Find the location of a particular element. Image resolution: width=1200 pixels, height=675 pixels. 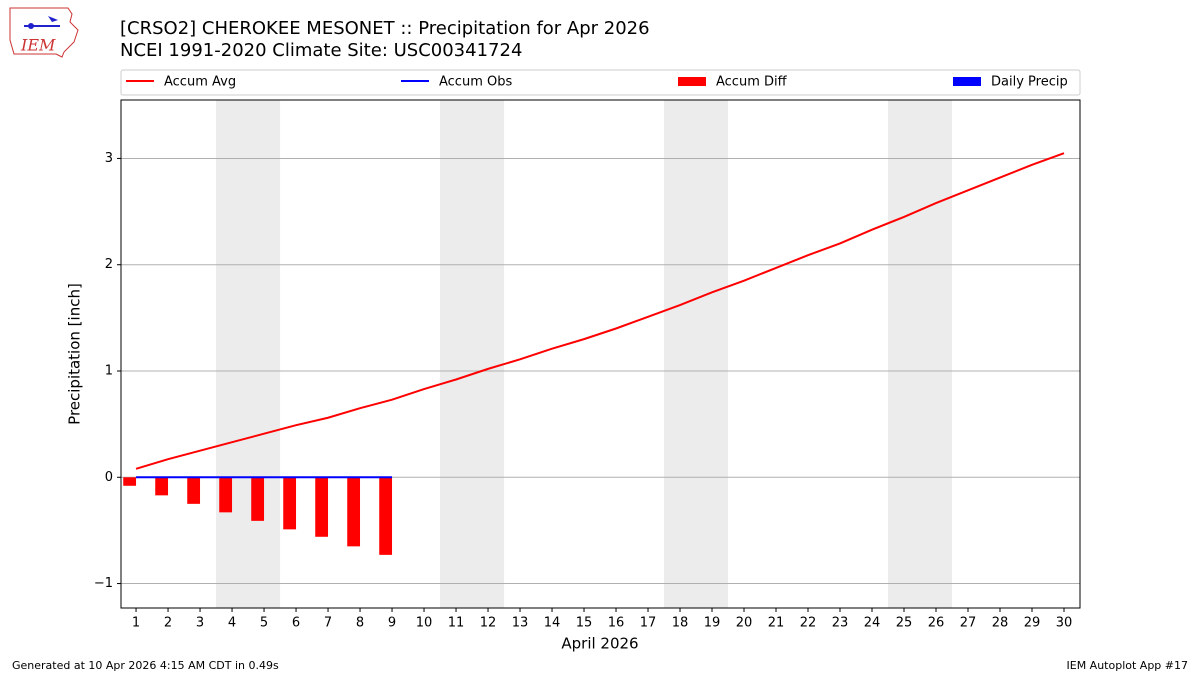

x-tick-label: 6 is located at coordinates (296, 623).